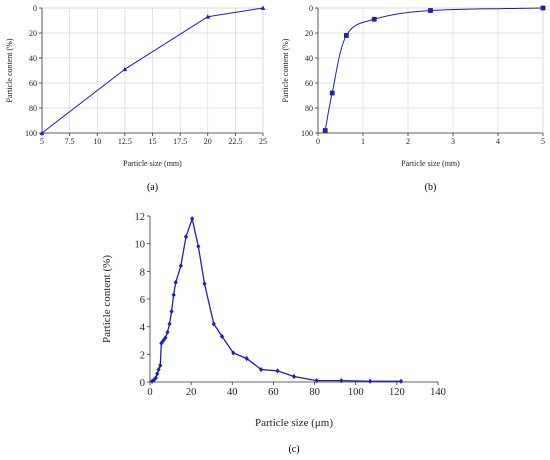 Image resolution: width=550 pixels, height=460 pixels. I want to click on x-tick-label: 1, so click(363, 141).